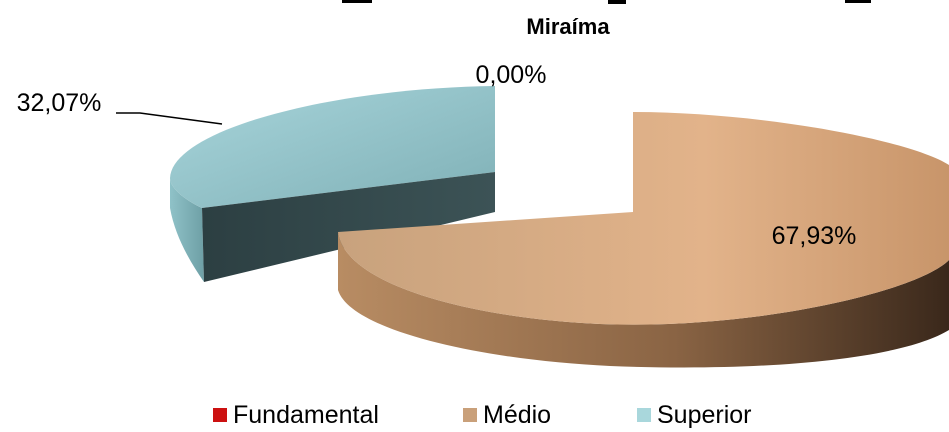 The width and height of the screenshot is (949, 432). What do you see at coordinates (59, 103) in the screenshot?
I see `data-label-superior: 32,07%` at bounding box center [59, 103].